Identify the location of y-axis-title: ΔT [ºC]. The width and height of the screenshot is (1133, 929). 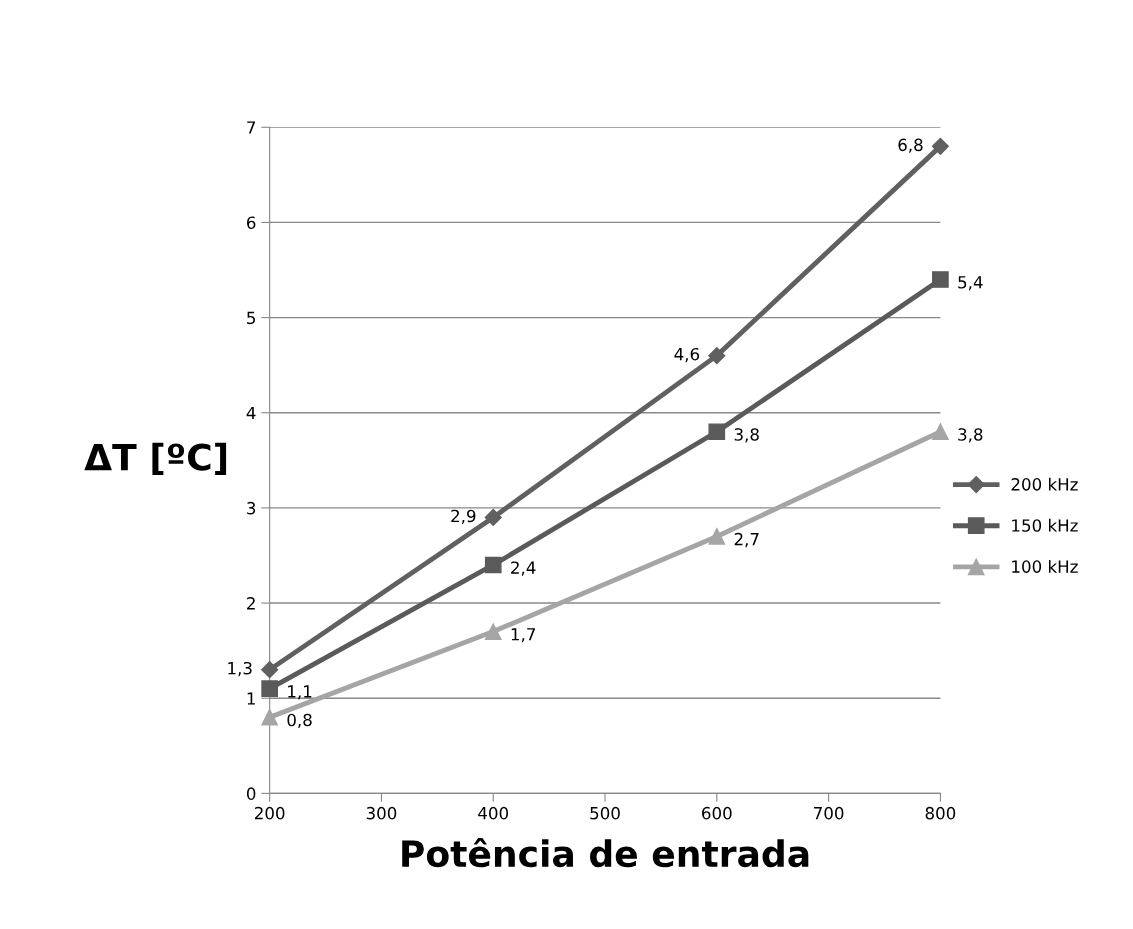
(155, 459).